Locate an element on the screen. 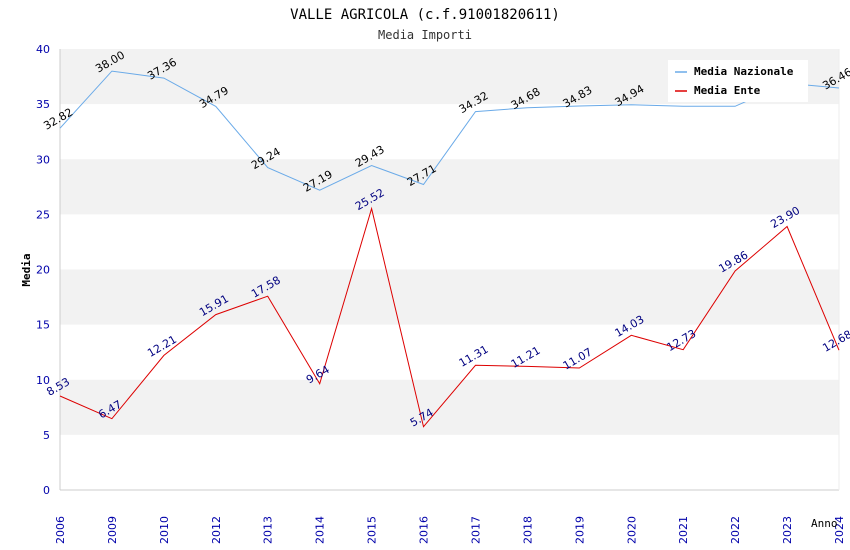 This screenshot has height=550, width=850. y-tick-label: 10 is located at coordinates (43, 380).